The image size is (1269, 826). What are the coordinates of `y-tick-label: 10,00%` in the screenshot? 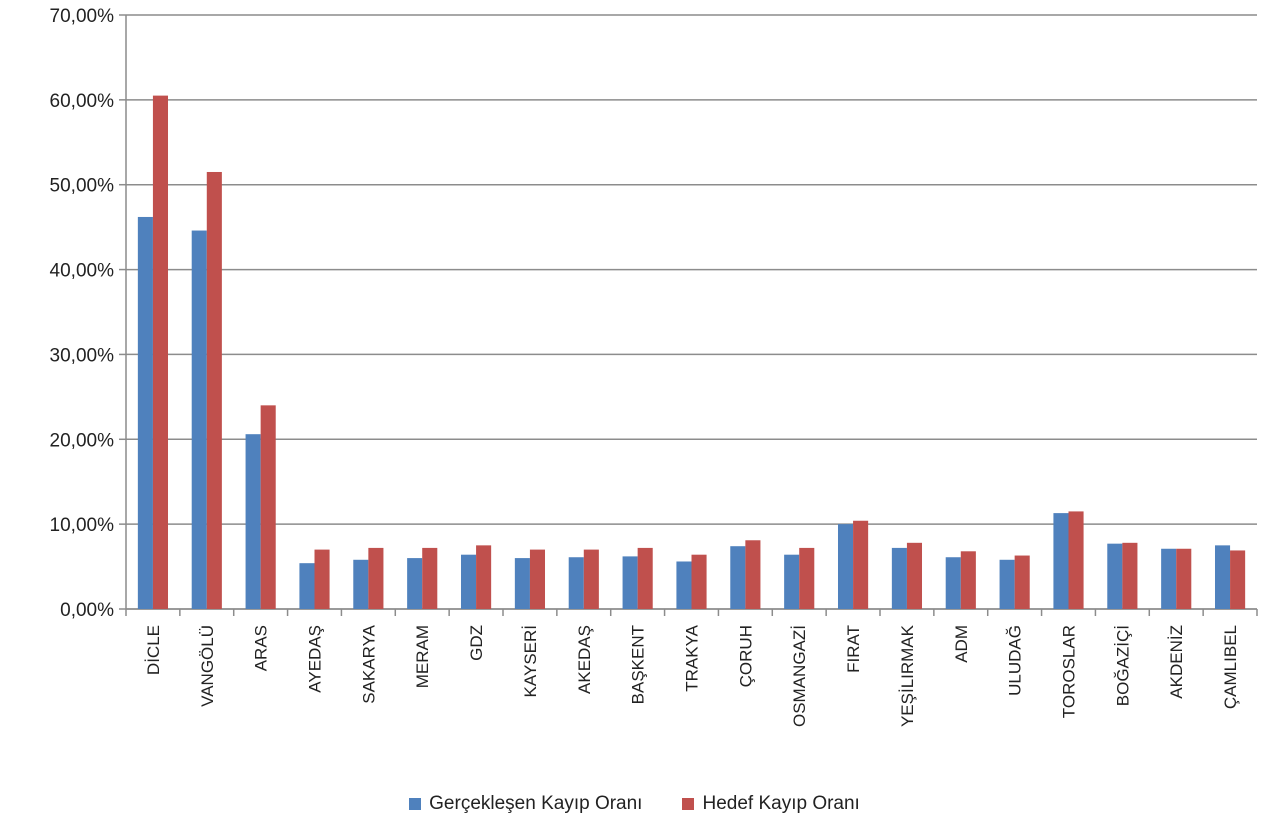 It's located at (82, 525).